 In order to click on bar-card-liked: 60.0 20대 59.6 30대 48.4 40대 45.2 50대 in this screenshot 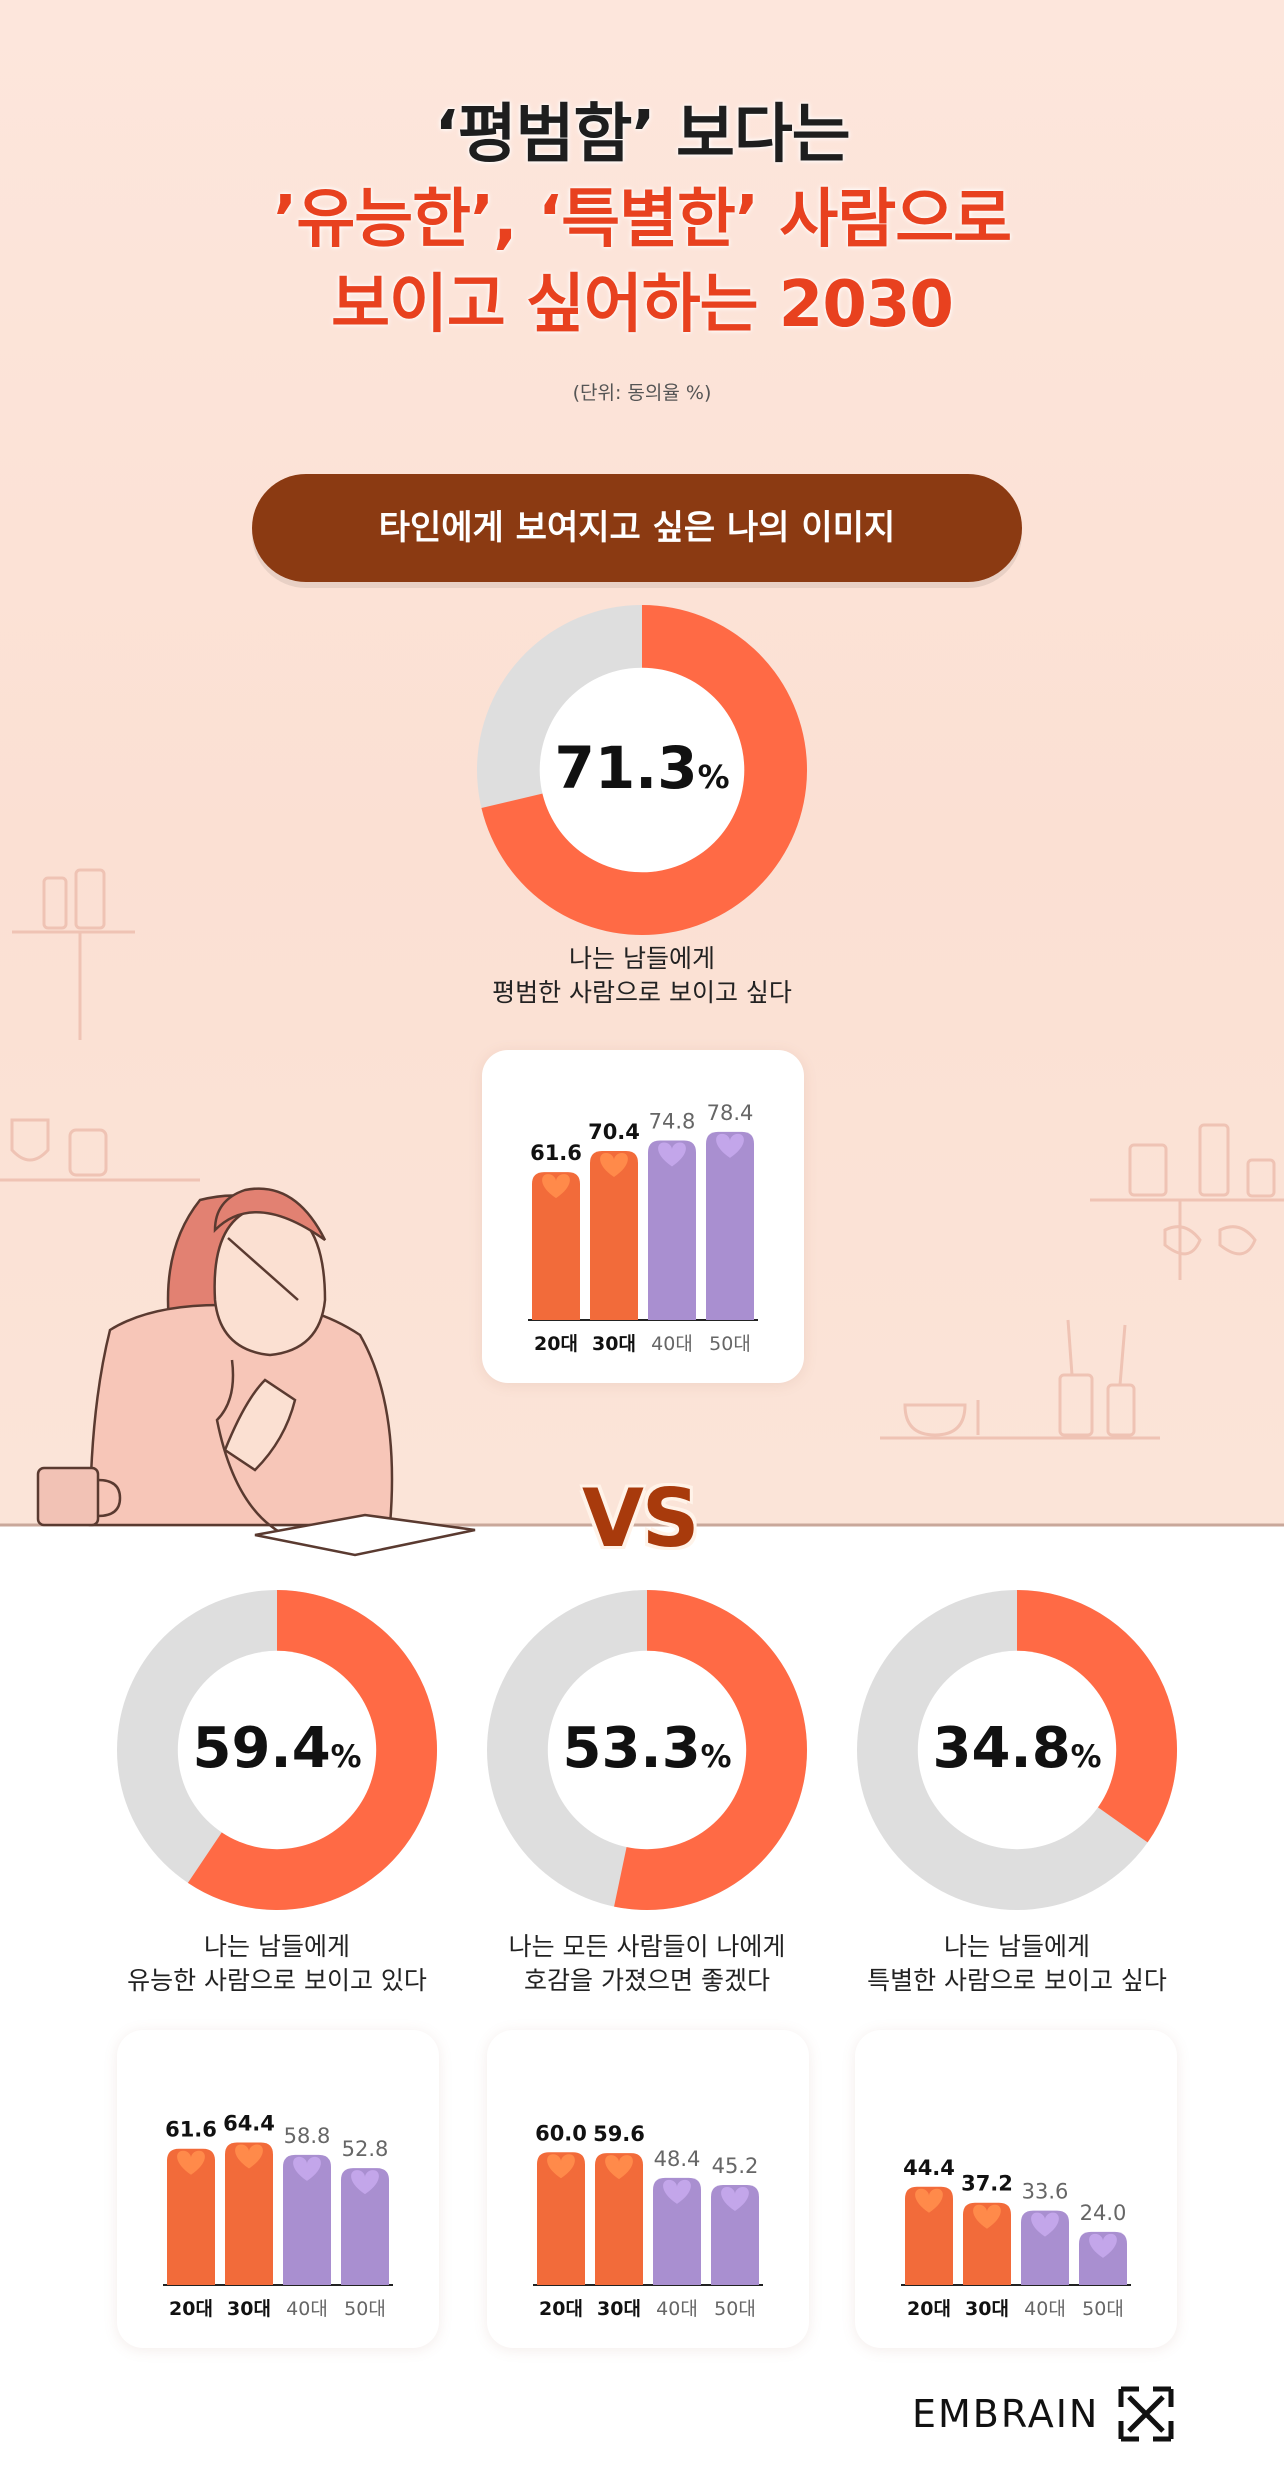, I will do `click(648, 2189)`.